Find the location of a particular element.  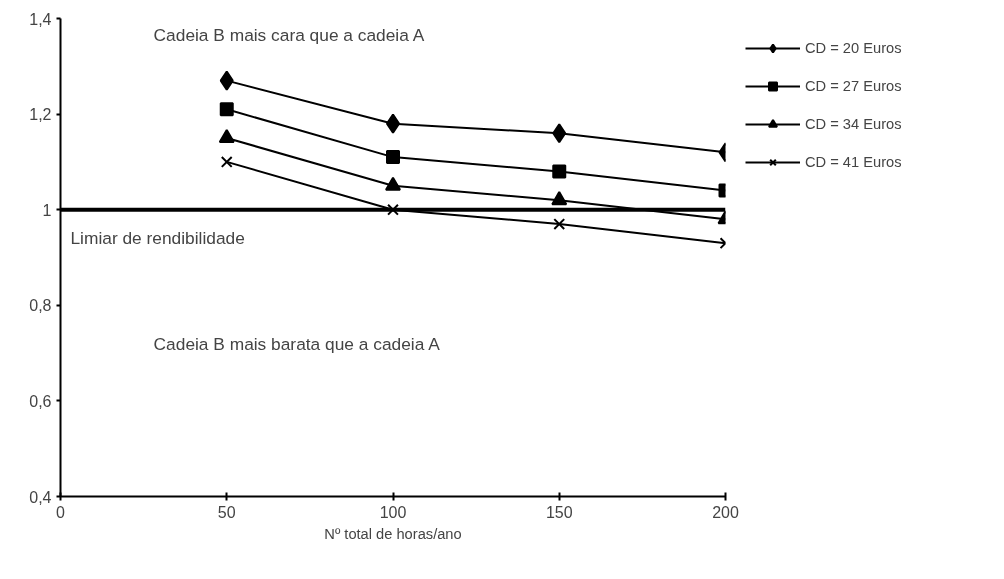

annotation: Cadeia B mais cara que a cadeia A is located at coordinates (289, 34).